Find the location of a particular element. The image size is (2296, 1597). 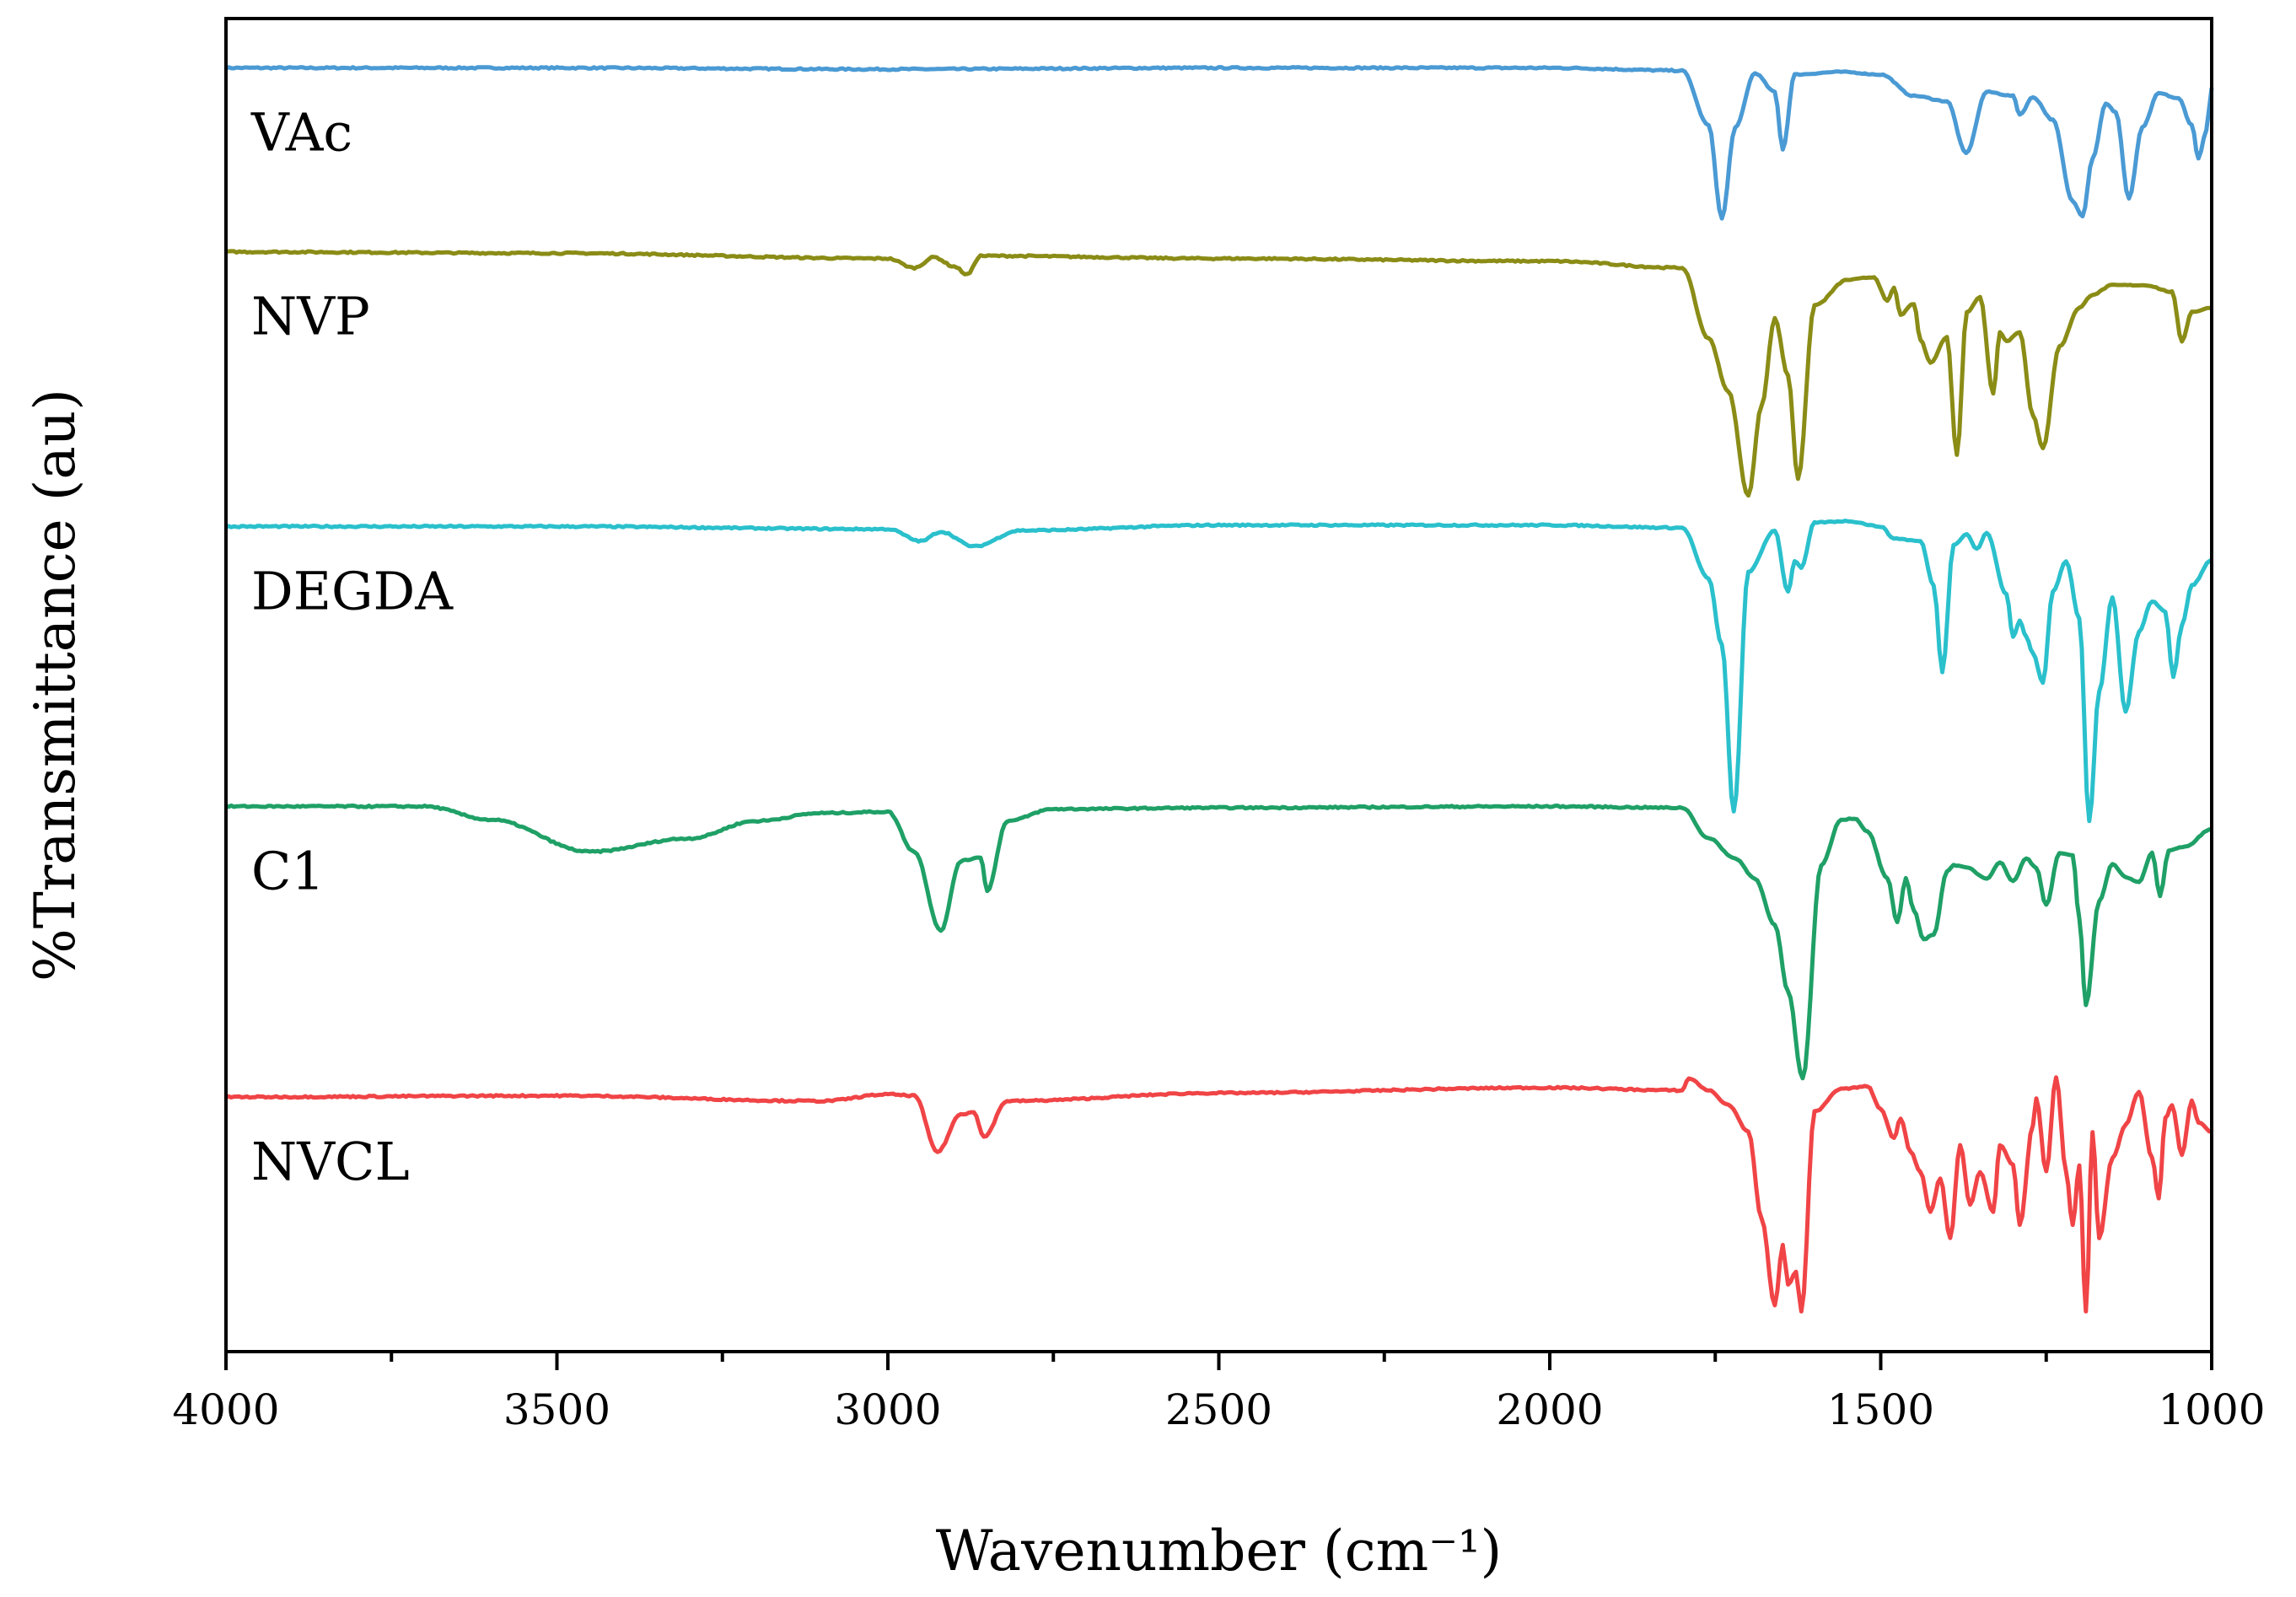

x-tick-label: 3000 is located at coordinates (888, 1409).